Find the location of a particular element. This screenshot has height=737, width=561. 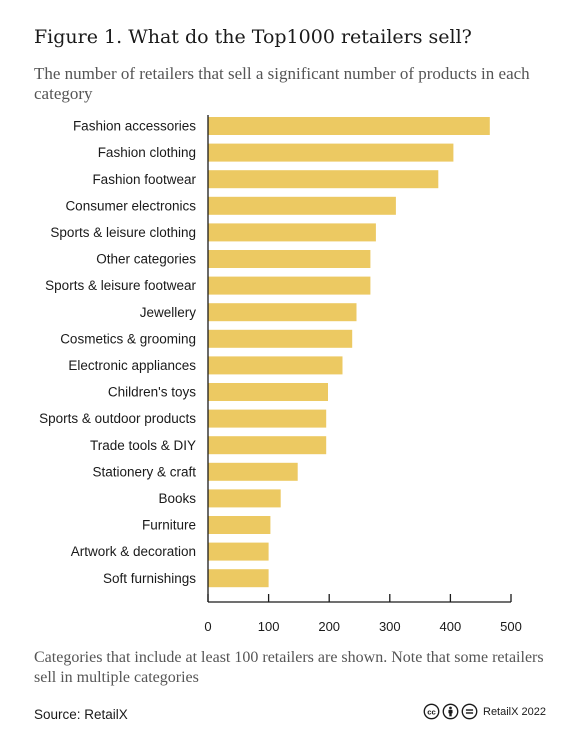

source-label: Source: RetailX is located at coordinates (81, 714).